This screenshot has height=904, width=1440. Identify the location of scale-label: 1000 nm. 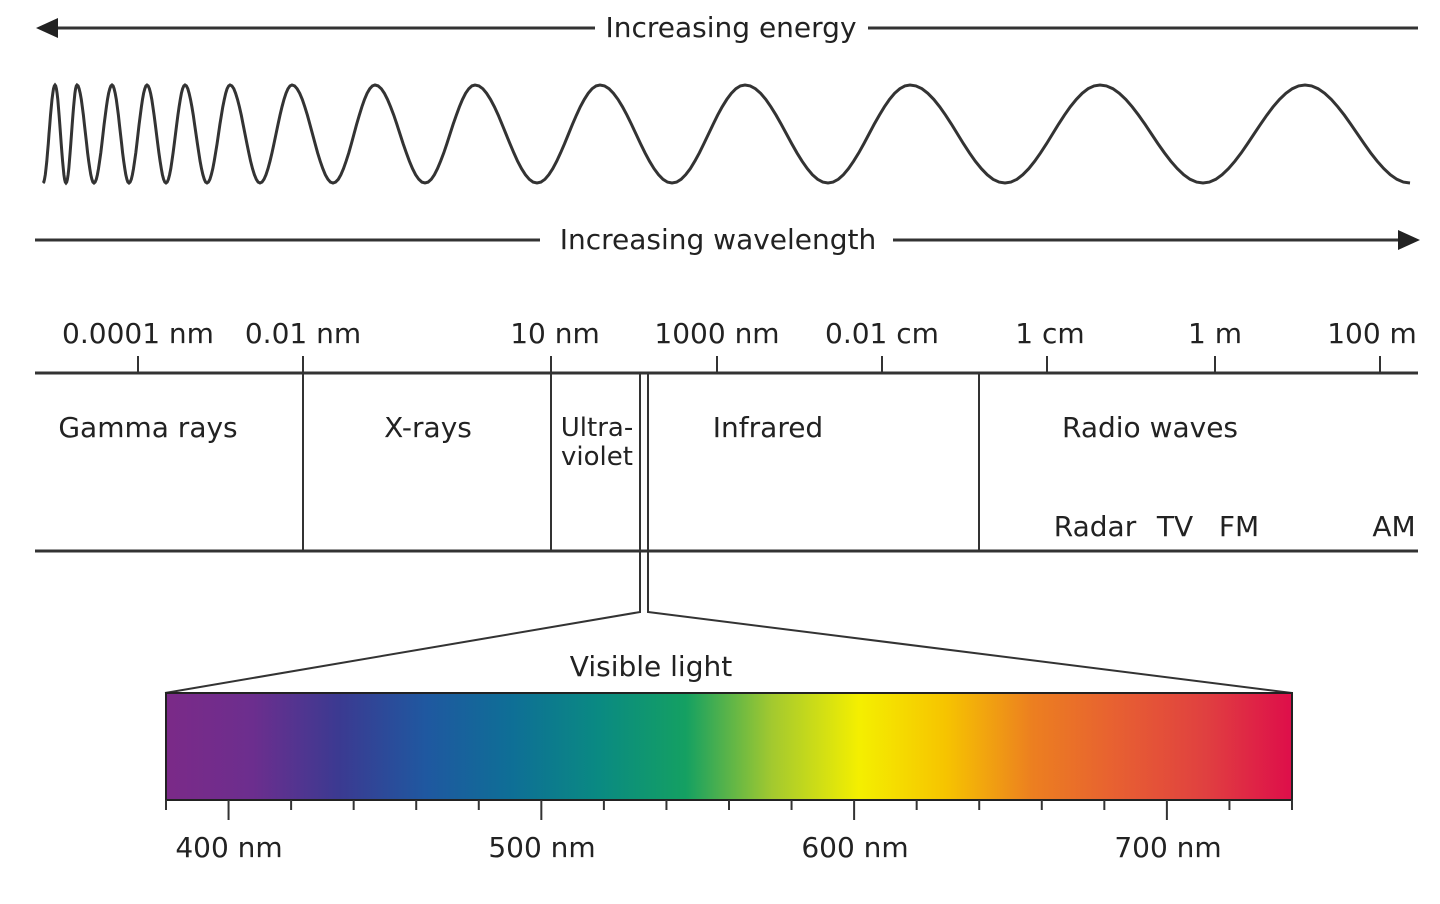
(716, 333).